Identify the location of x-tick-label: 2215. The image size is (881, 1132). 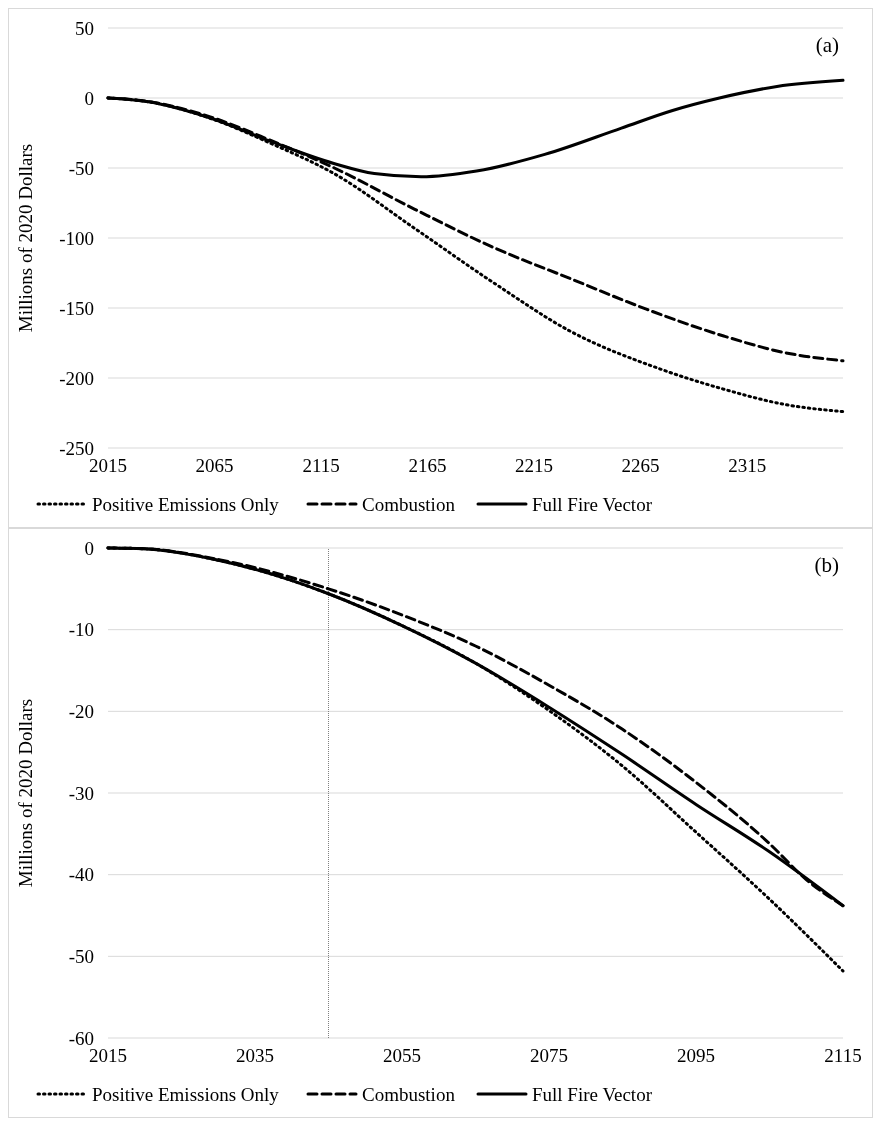
(534, 465).